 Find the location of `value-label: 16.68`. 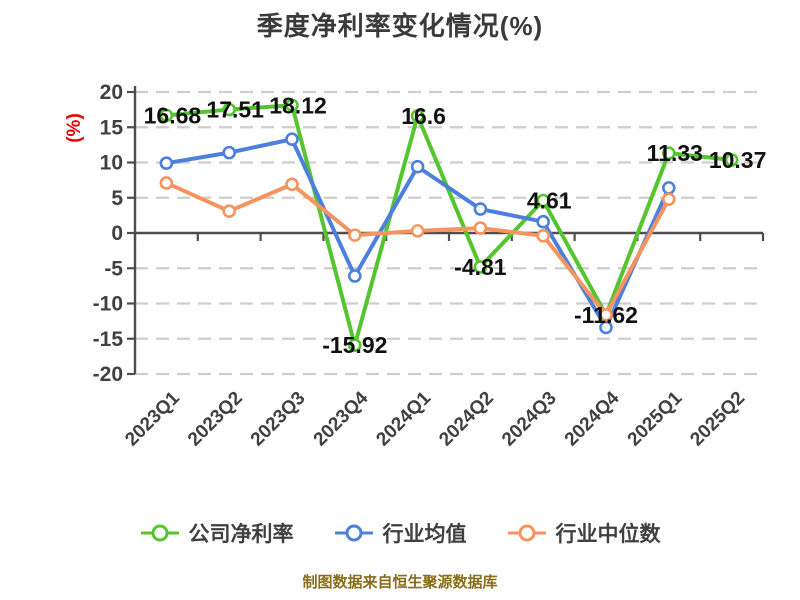

value-label: 16.68 is located at coordinates (173, 115).